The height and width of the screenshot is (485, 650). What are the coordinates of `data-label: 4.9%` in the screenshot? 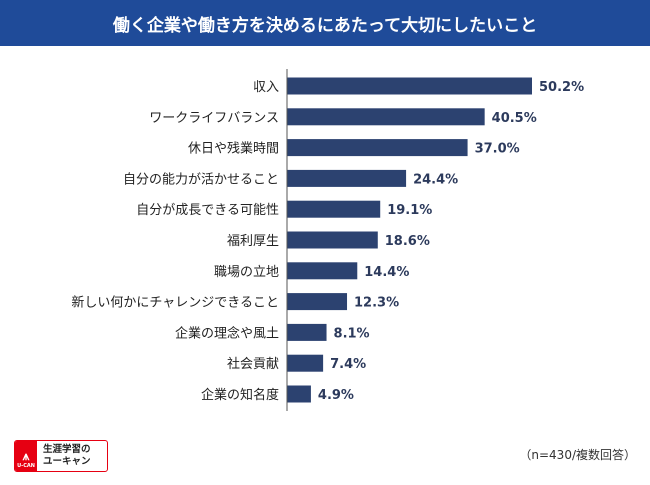 It's located at (336, 395).